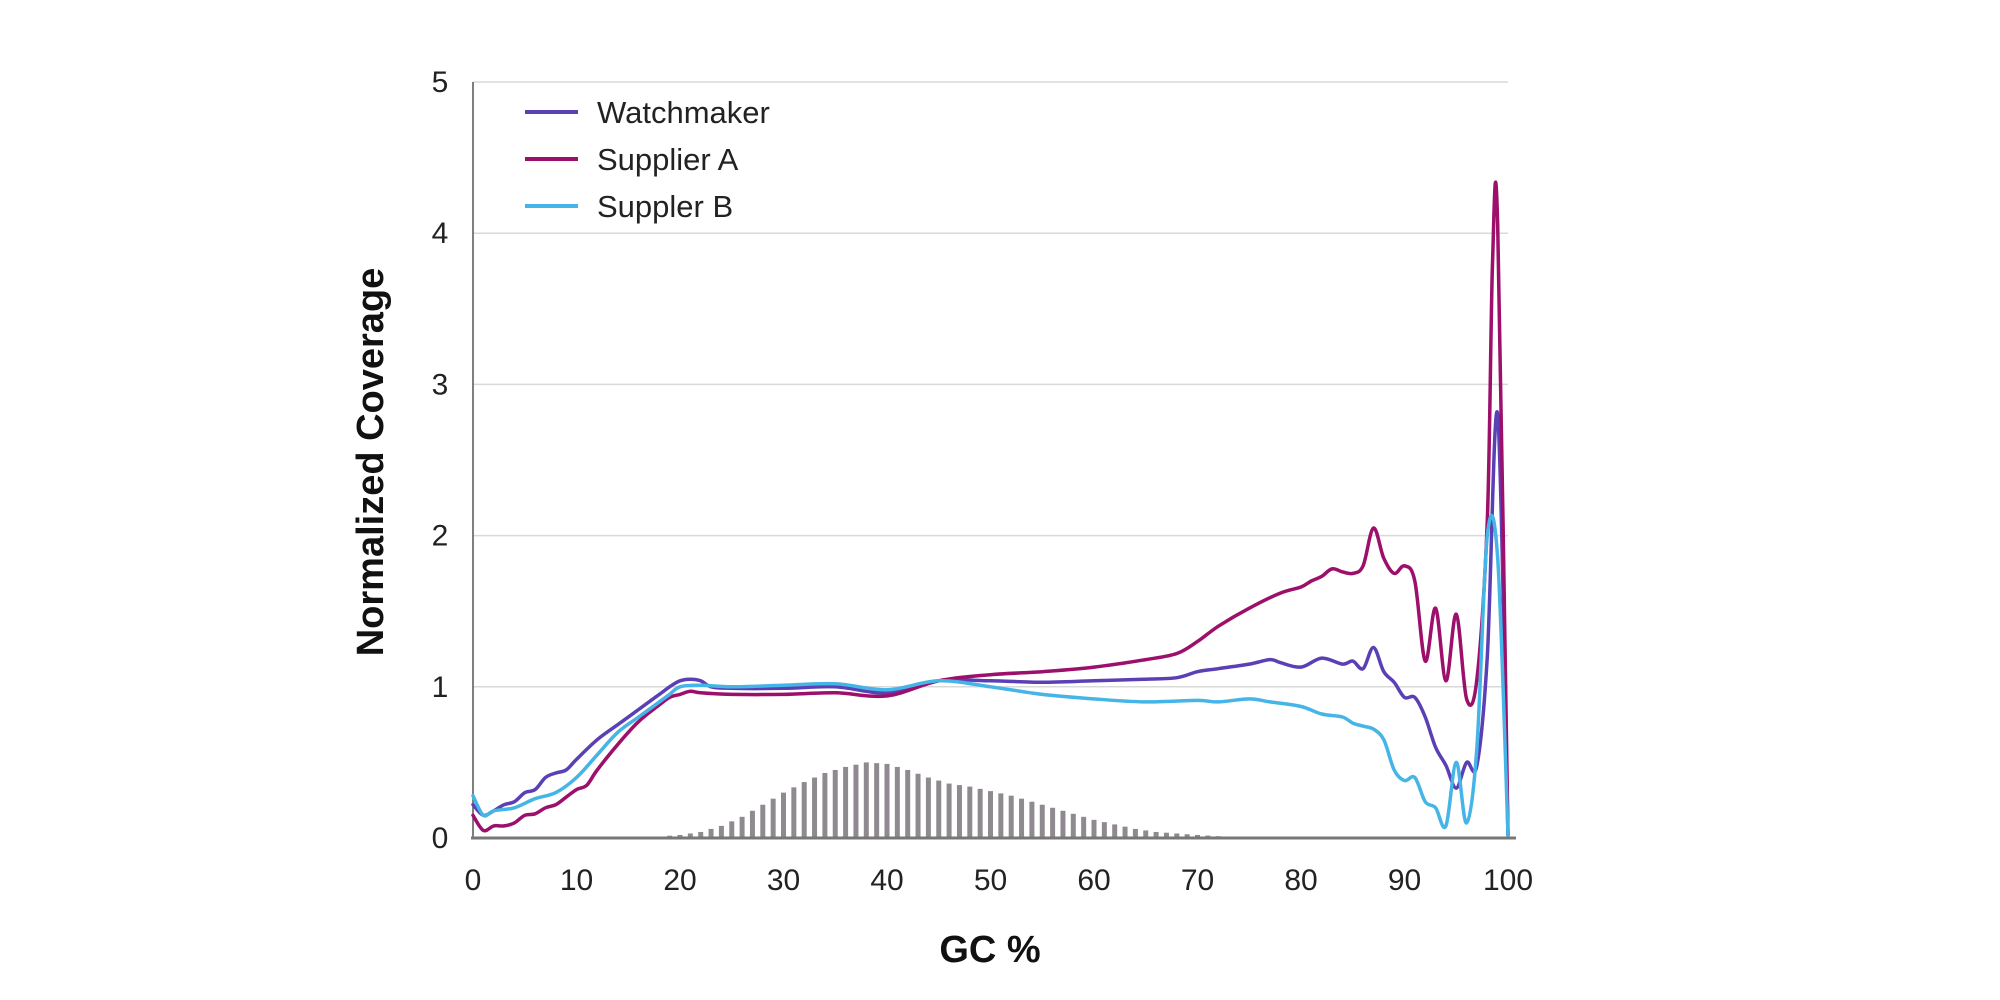 The image size is (2000, 1000). Describe the element at coordinates (1093, 880) in the screenshot. I see `x-tick-label: 60` at that location.